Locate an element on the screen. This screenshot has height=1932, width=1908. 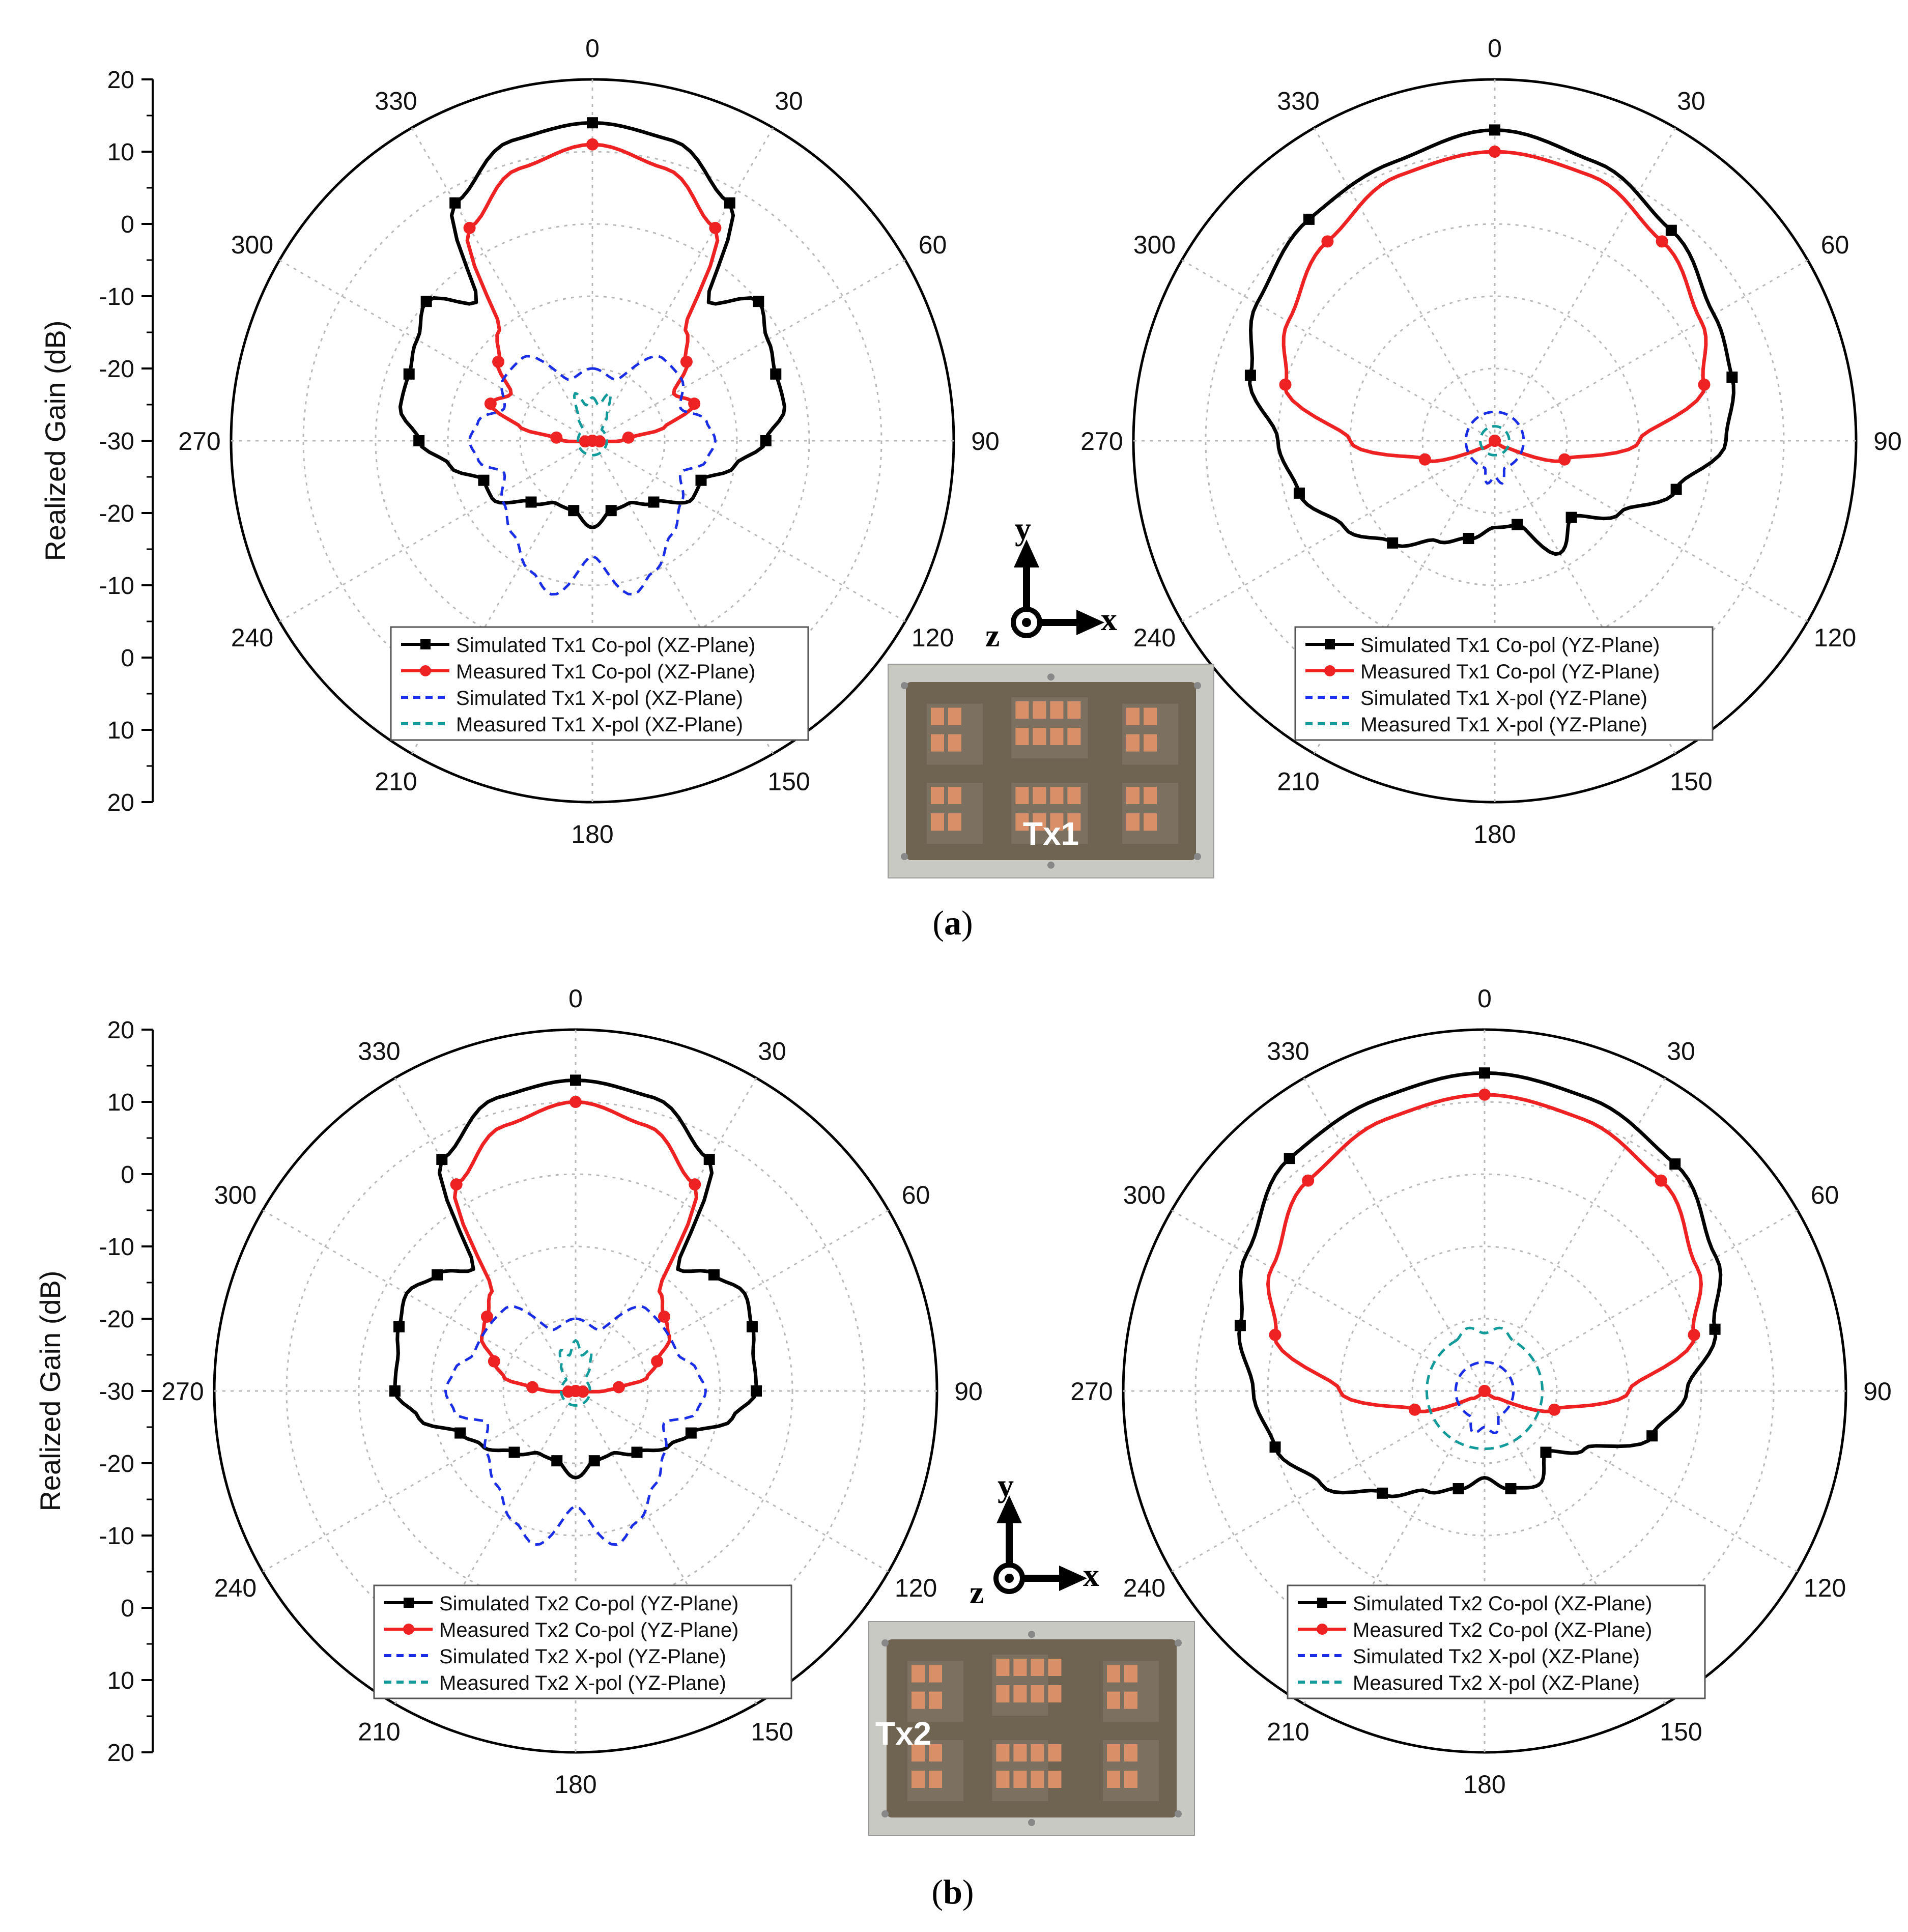
angle-tick-label: 330 is located at coordinates (1288, 1051).